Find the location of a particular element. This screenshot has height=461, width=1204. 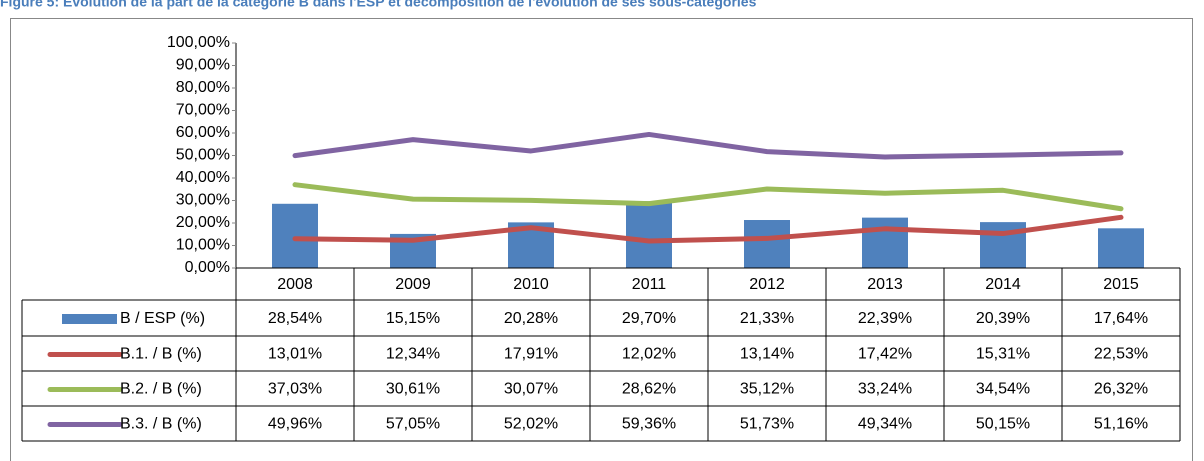

y-tick-label: 80,00% is located at coordinates (203, 87).